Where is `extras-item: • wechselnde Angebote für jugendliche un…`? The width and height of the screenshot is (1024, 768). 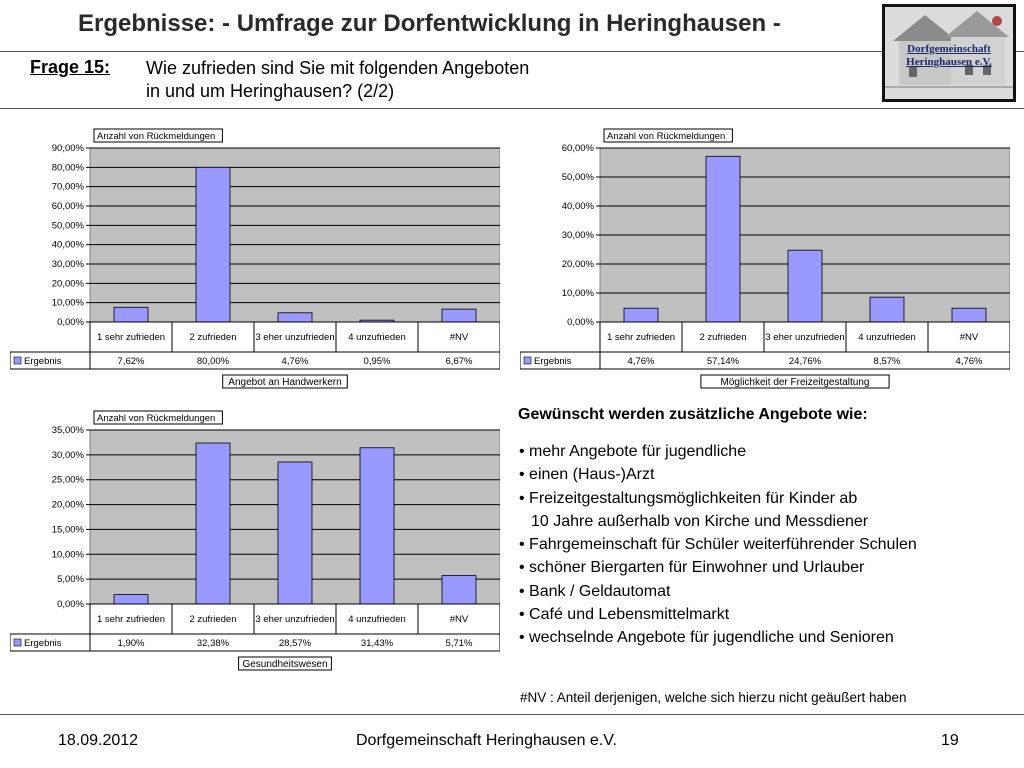 extras-item: • wechselnde Angebote für jugendliche un… is located at coordinates (706, 638).